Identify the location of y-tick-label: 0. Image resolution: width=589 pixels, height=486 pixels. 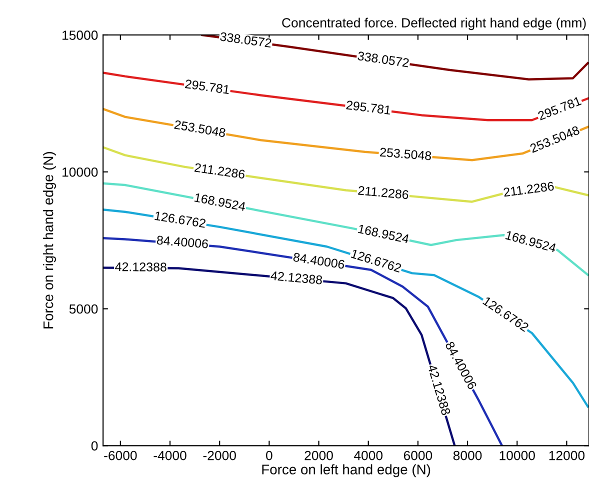
(94, 446).